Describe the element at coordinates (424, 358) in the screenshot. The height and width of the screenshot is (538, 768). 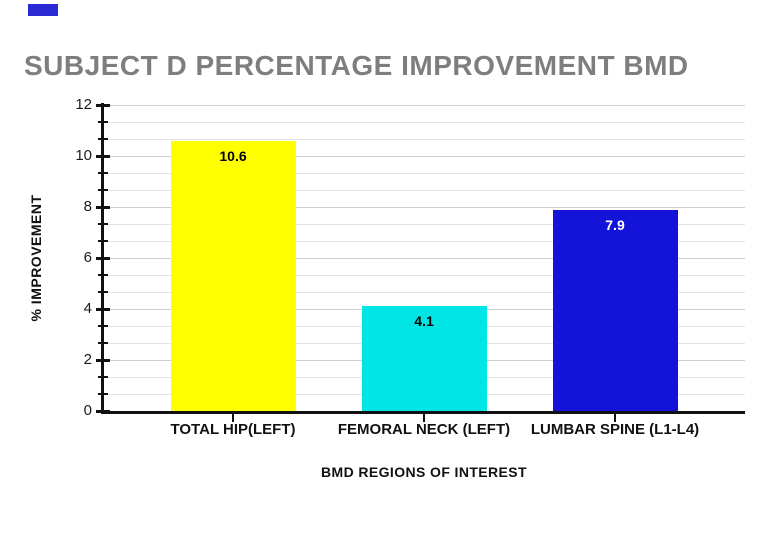
I see `bar-2: 4.1` at that location.